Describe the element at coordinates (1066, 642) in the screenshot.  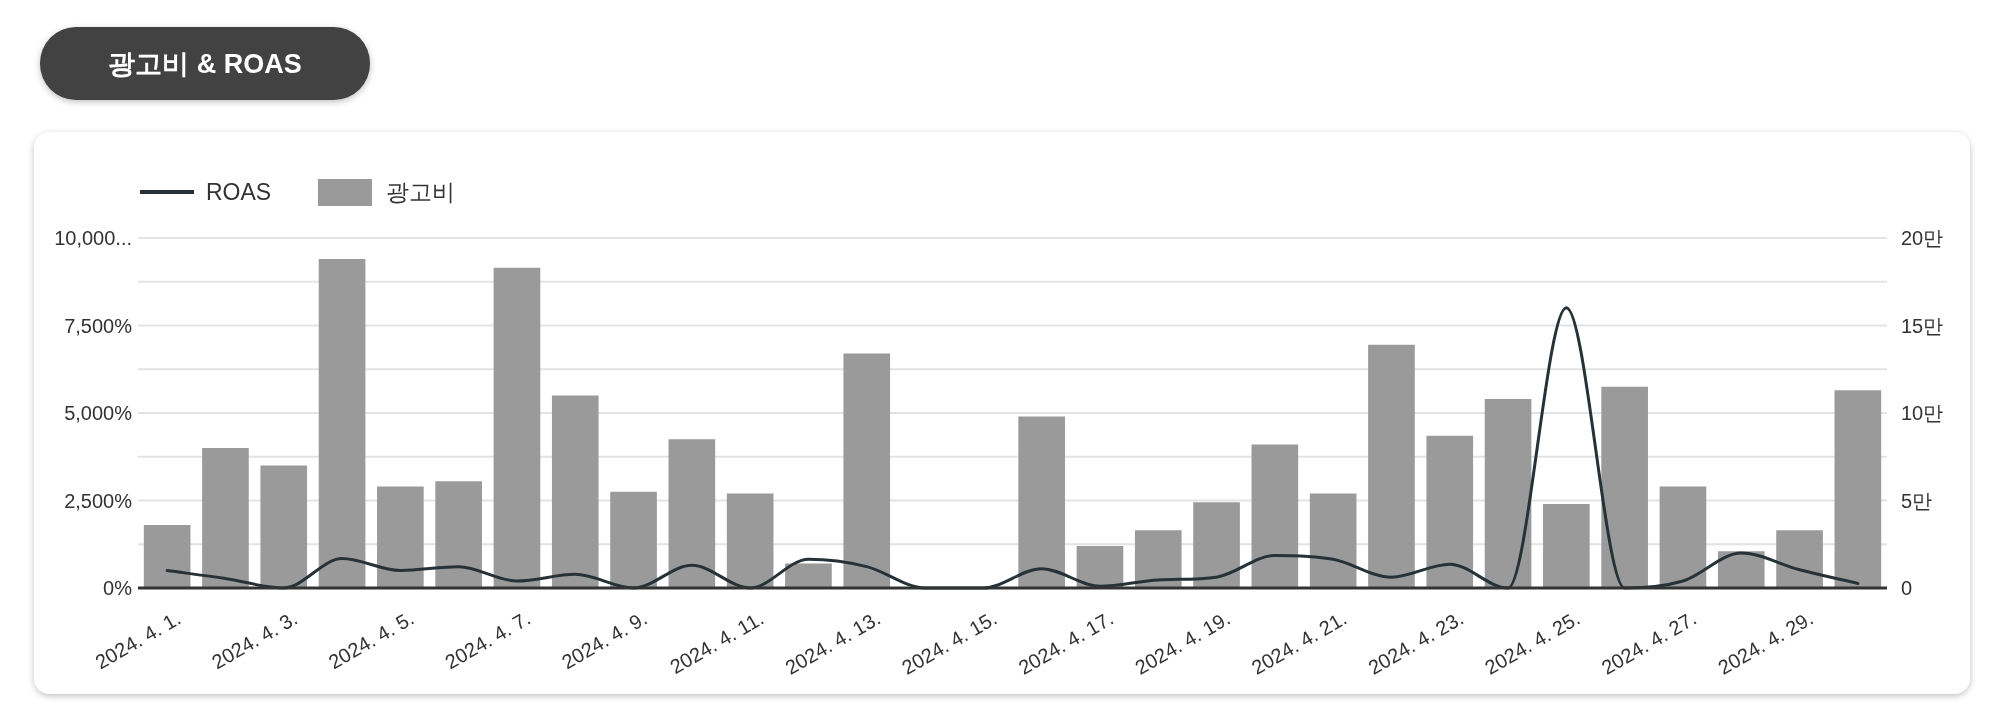
I see `xtick: 2024. 4. 17.` at that location.